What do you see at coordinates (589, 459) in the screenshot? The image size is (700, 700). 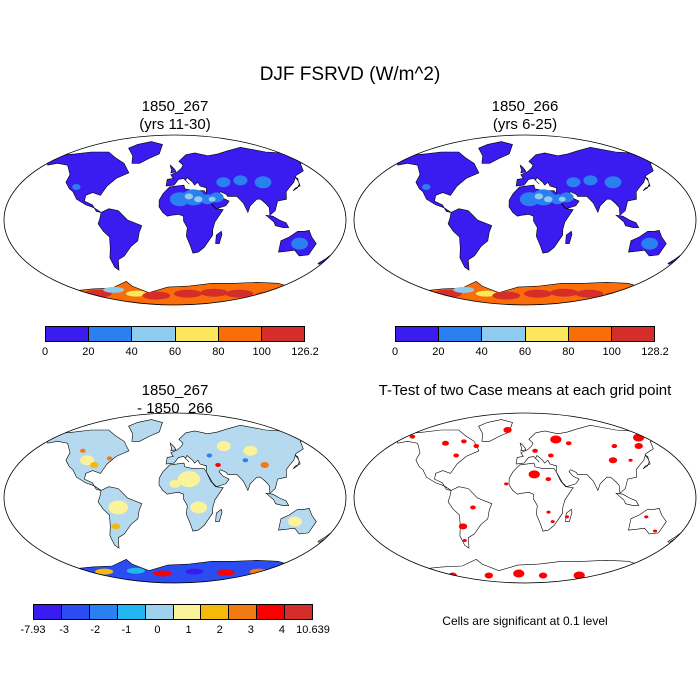 I see `landmass-eurasia` at bounding box center [589, 459].